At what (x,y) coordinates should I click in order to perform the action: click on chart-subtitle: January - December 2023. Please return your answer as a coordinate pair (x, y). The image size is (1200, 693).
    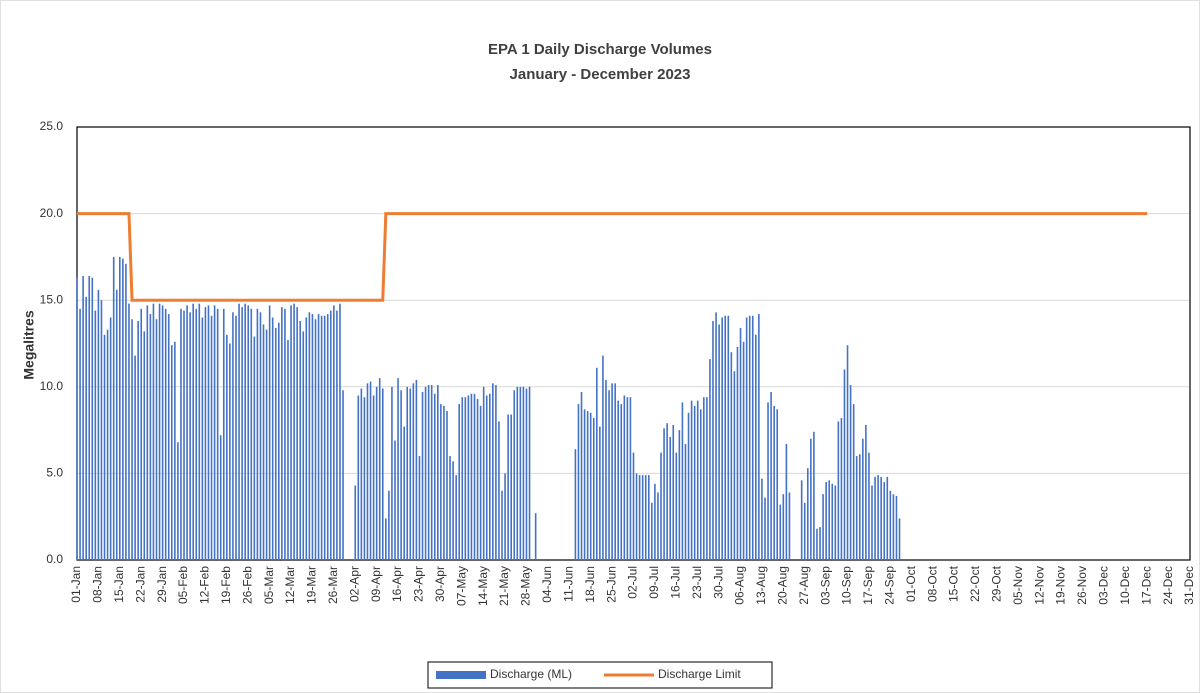
    Looking at the image, I should click on (600, 74).